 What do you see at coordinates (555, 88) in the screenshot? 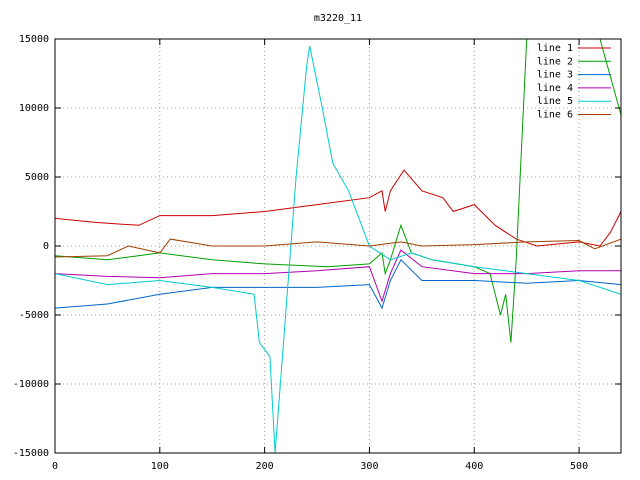
I see `legend-label: line 4` at bounding box center [555, 88].